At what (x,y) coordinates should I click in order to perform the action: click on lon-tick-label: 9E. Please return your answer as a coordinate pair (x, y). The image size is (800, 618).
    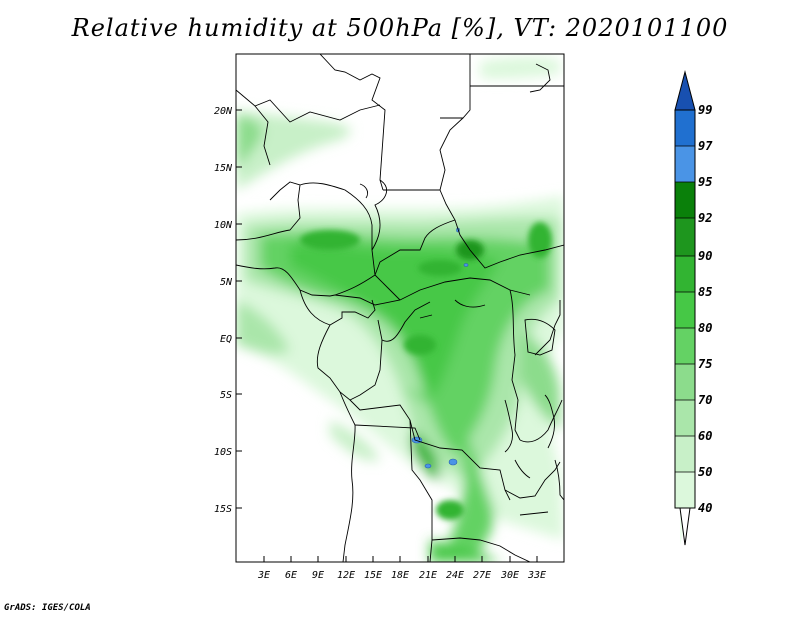
    Looking at the image, I should click on (318, 575).